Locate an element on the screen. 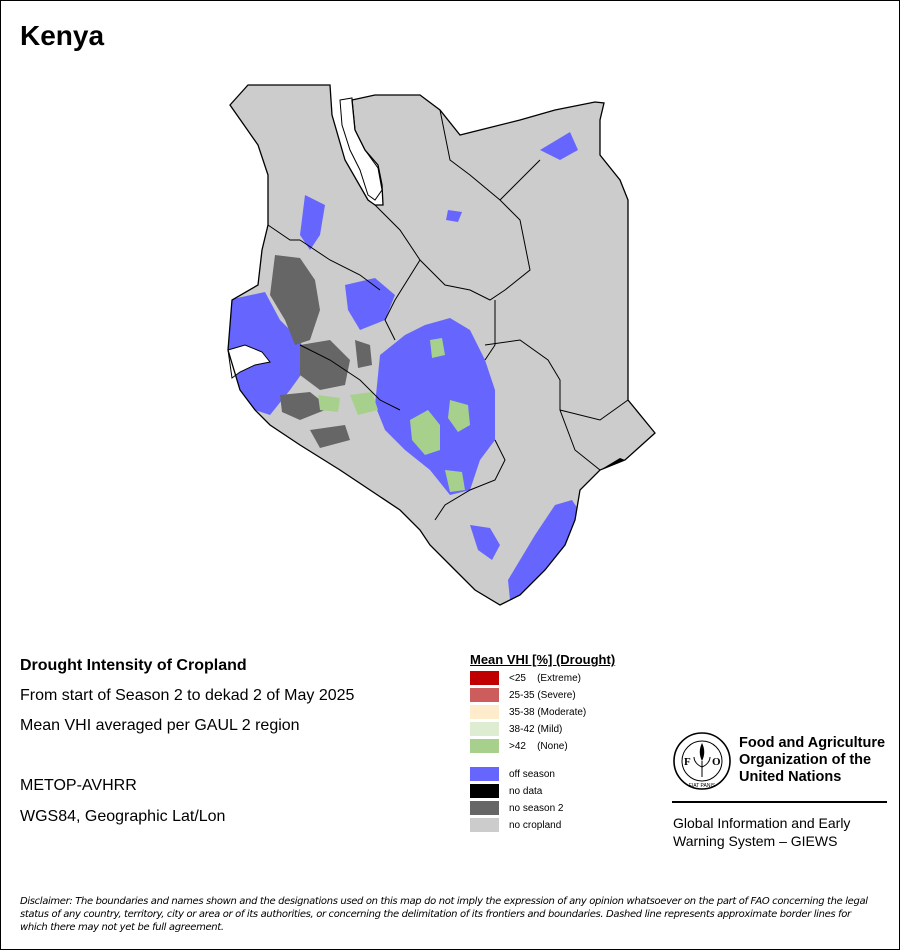  legend-label: 35-38 (Moderate) is located at coordinates (548, 712).